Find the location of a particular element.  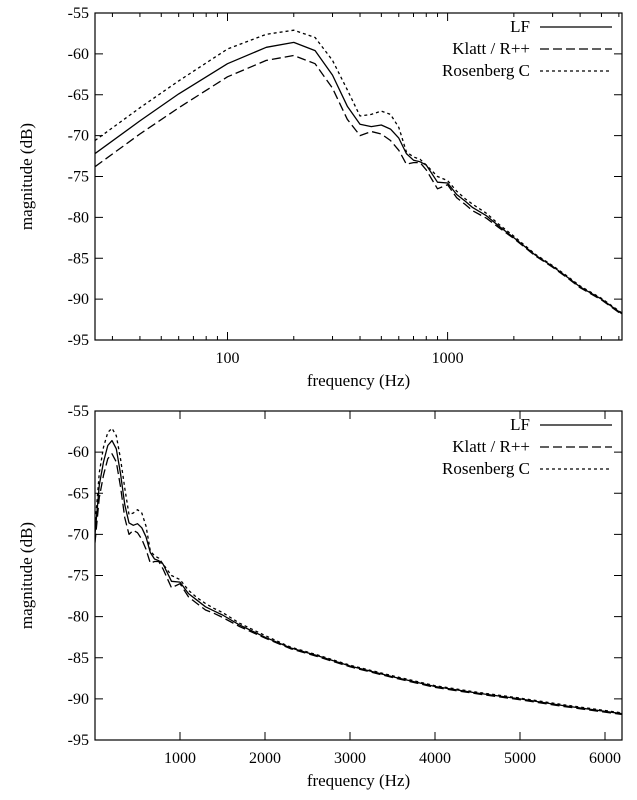

x-tick-label: 3000 is located at coordinates (350, 758).